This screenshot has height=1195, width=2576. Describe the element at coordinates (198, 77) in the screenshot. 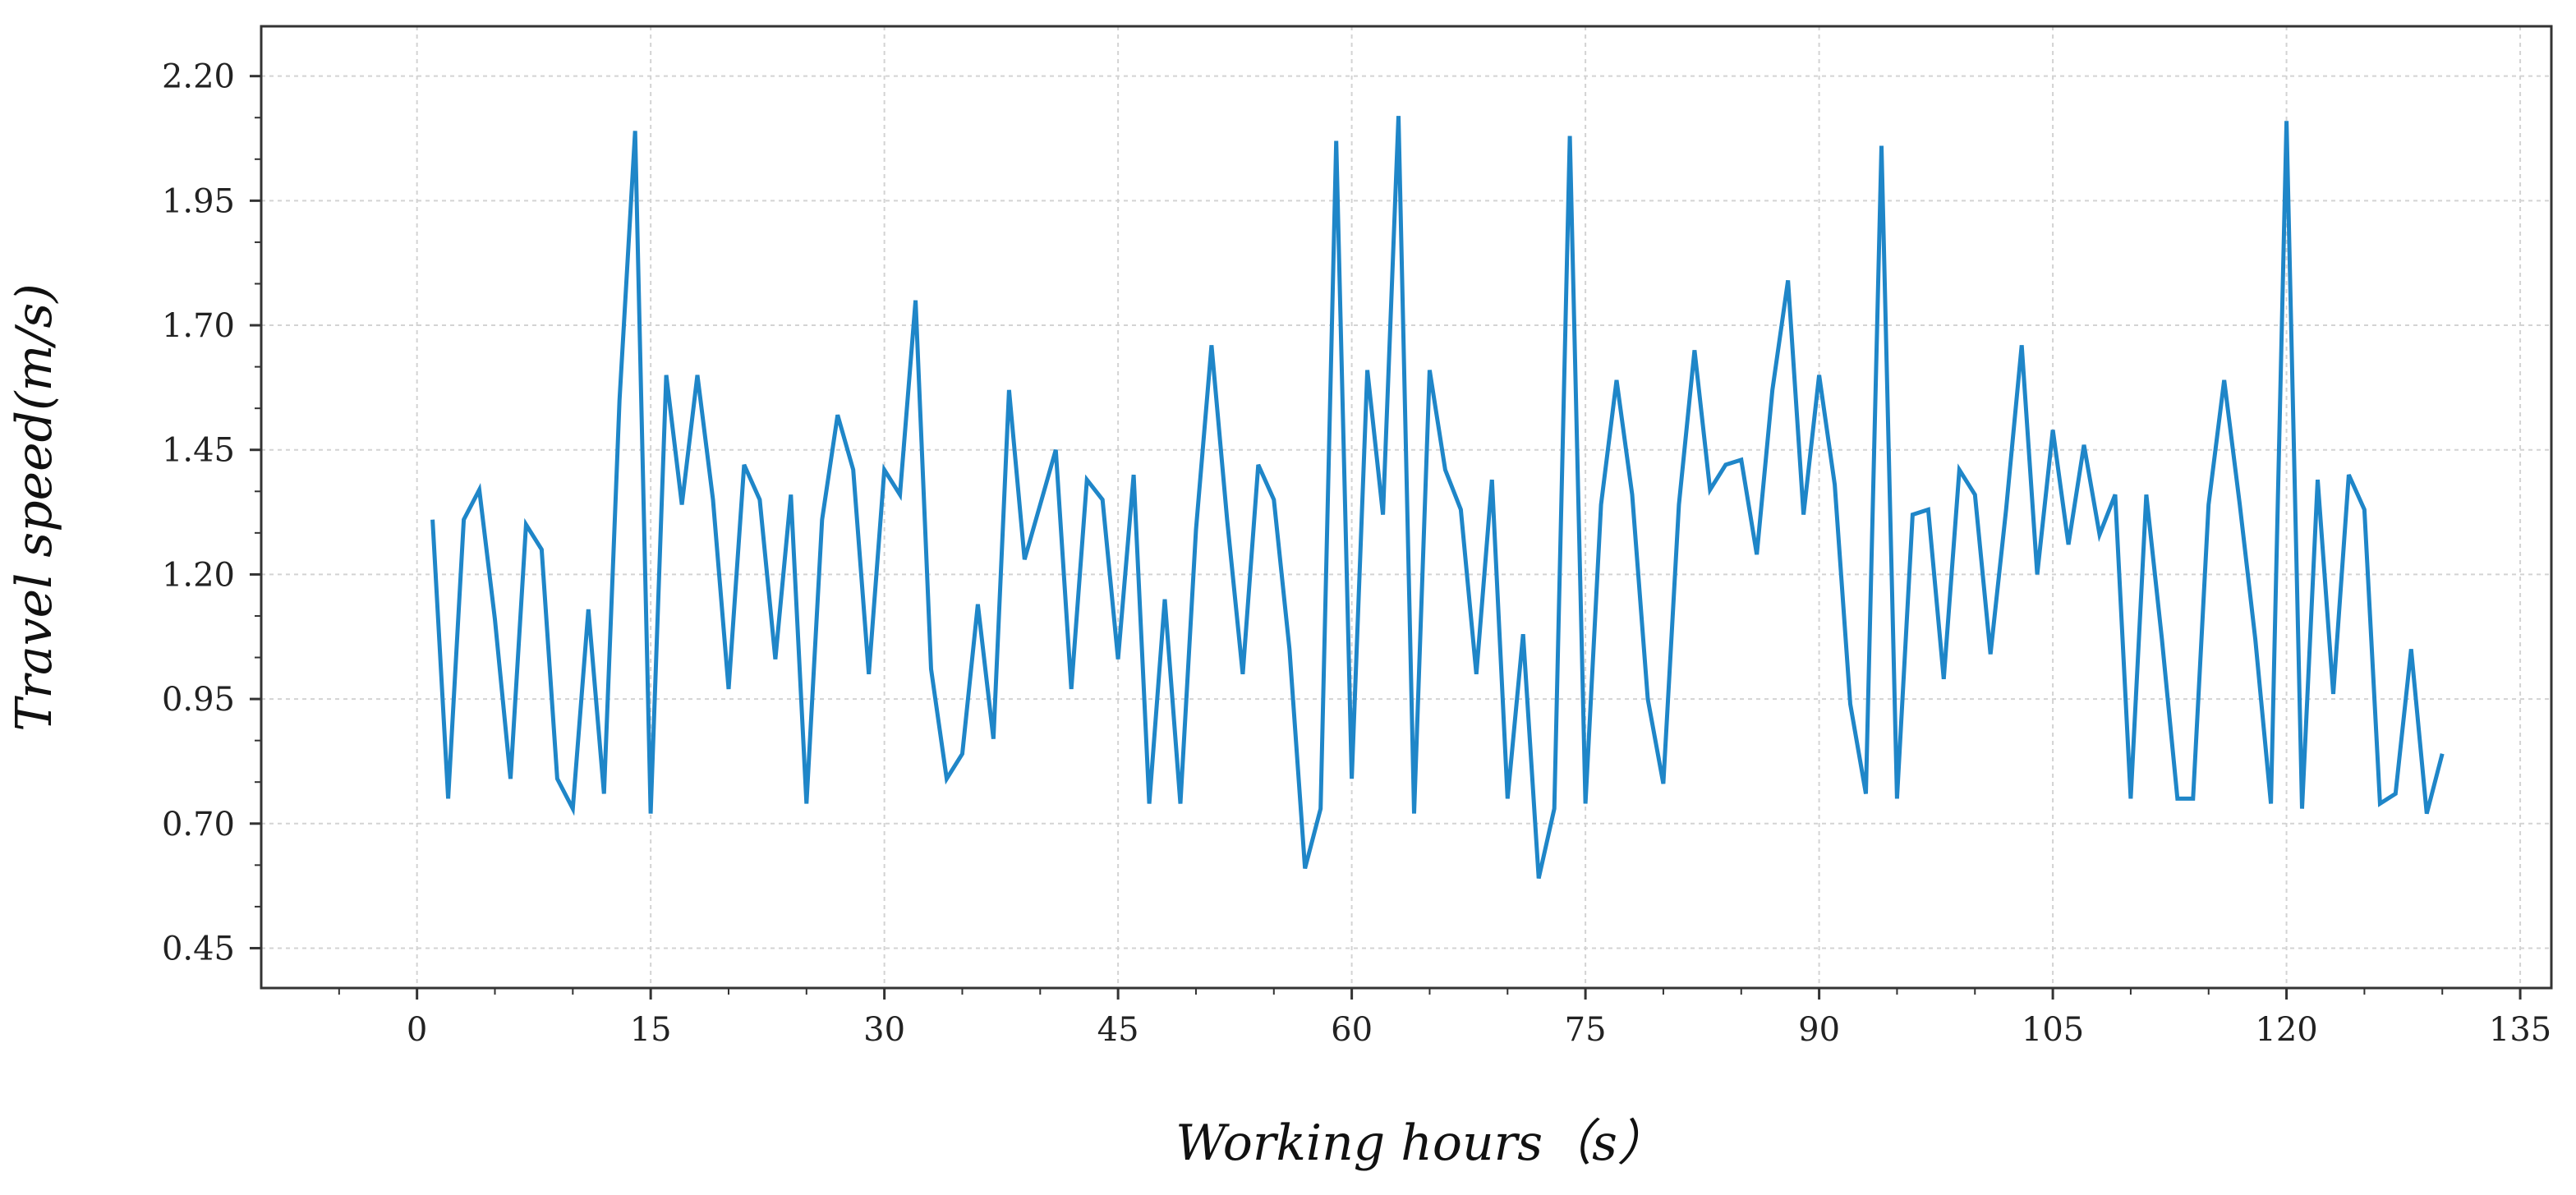

I see `y-tick-label: 2.20` at that location.